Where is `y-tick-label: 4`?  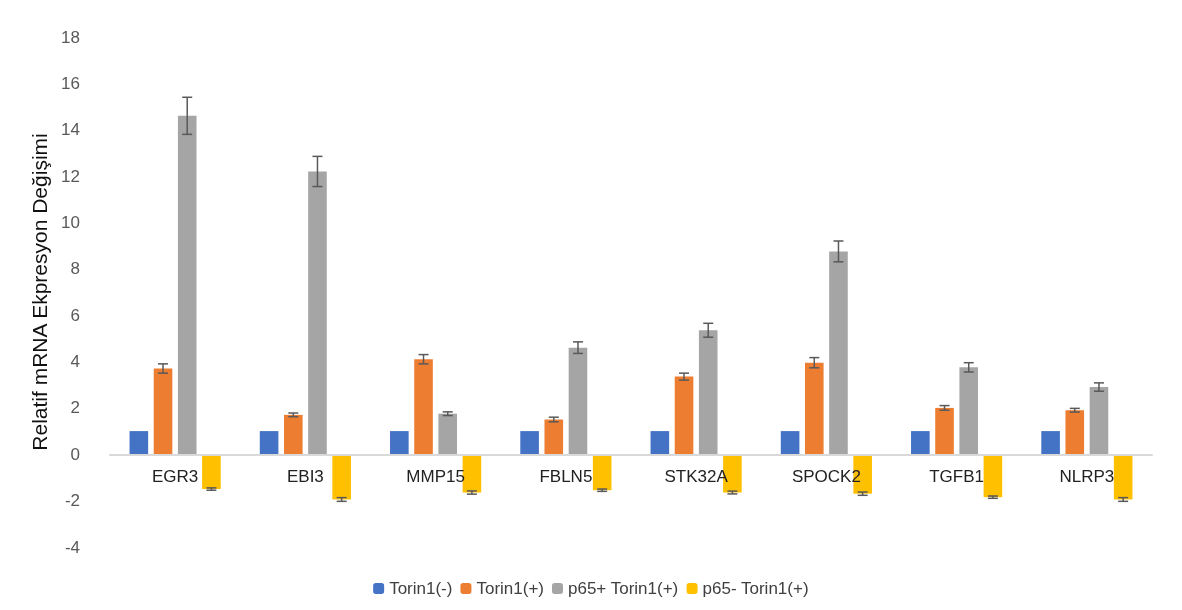 y-tick-label: 4 is located at coordinates (75, 362).